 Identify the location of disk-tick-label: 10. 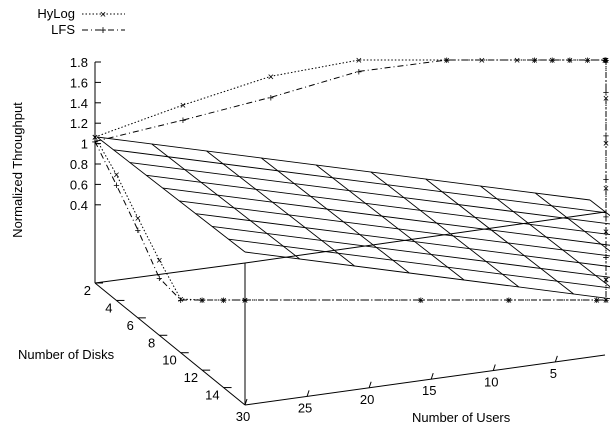
(169, 360).